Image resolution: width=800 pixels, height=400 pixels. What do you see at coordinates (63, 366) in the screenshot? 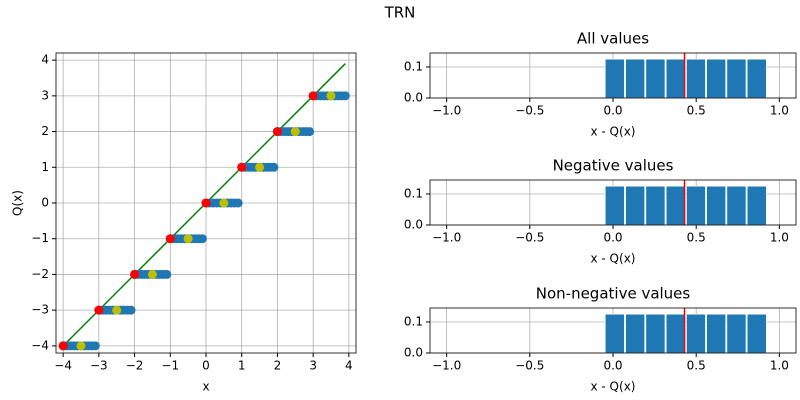
I see `x-tick-label: −4` at bounding box center [63, 366].